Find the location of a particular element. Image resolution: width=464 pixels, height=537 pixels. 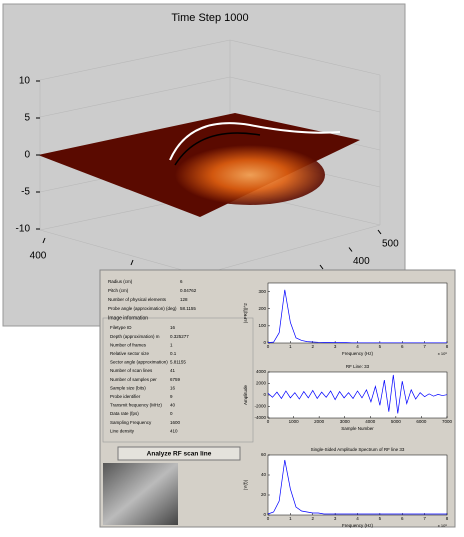

x-tick-label: 3 is located at coordinates (335, 518).